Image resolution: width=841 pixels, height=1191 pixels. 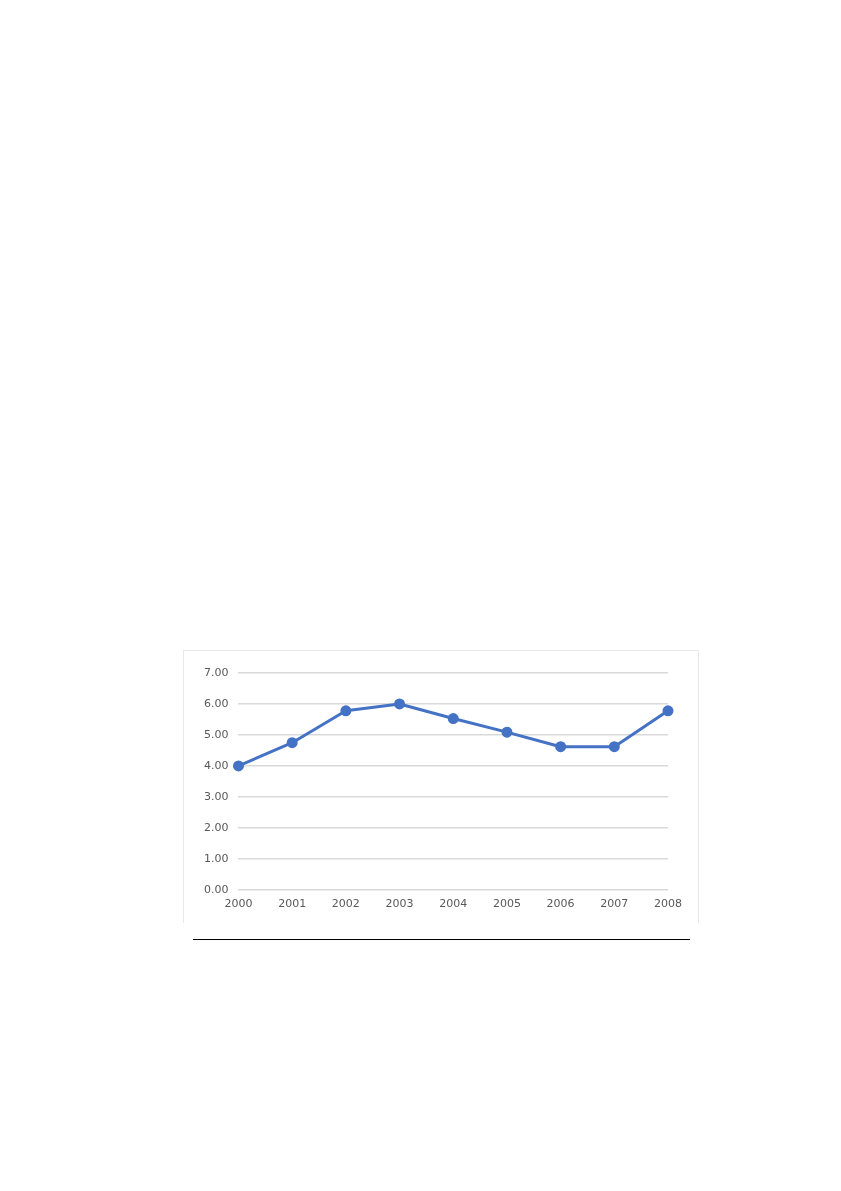 What do you see at coordinates (216, 703) in the screenshot?
I see `y-tick-label: 6.00` at bounding box center [216, 703].